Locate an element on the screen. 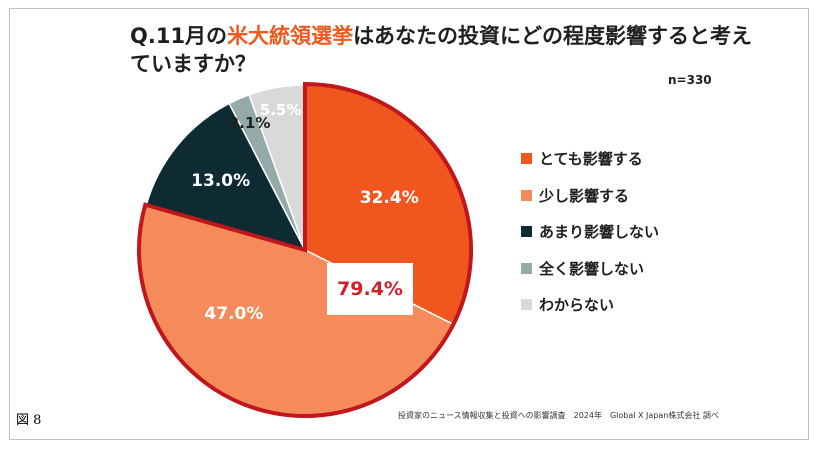 This screenshot has width=822, height=451. legend-item-0: とても影響する is located at coordinates (590, 158).